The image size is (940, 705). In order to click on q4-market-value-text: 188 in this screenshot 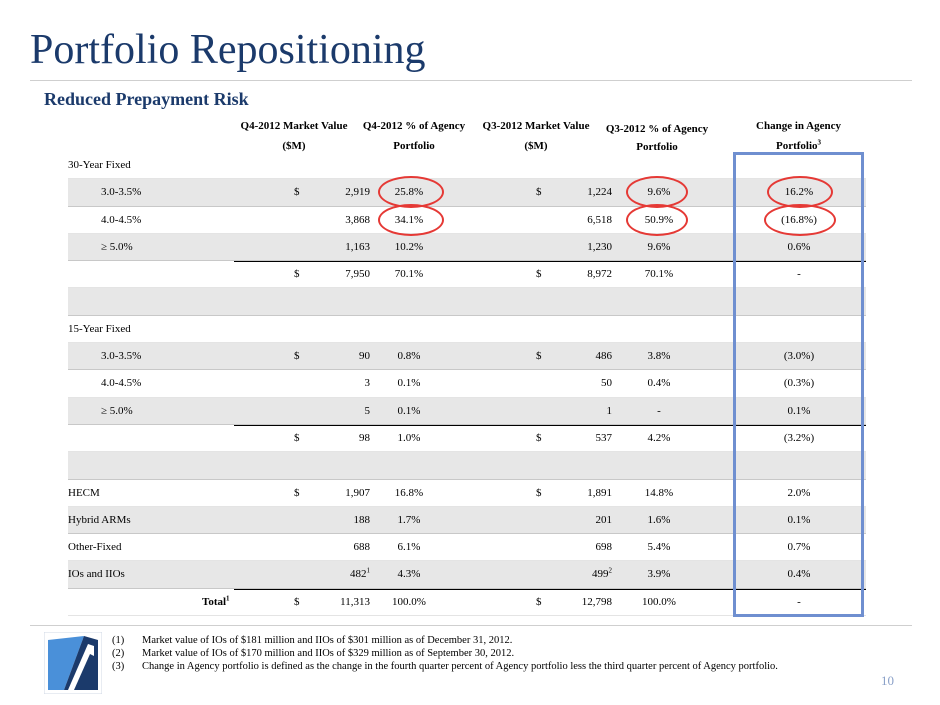, I will do `click(362, 519)`.